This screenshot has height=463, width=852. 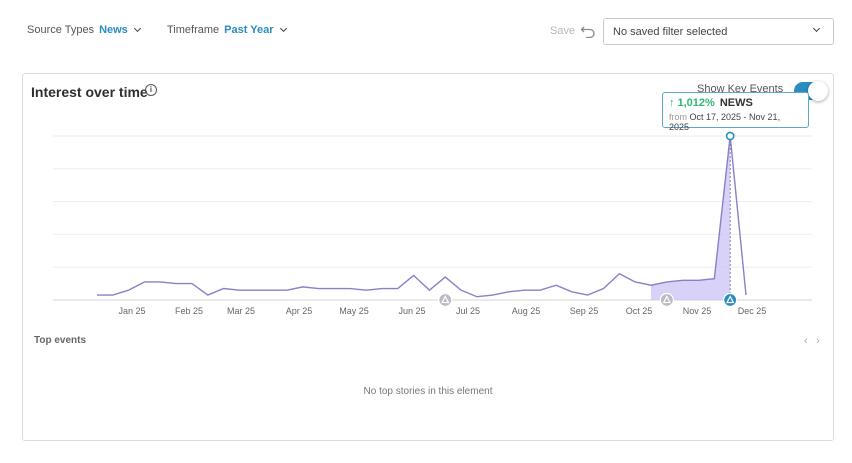 I want to click on highlight-area, so click(x=691, y=218).